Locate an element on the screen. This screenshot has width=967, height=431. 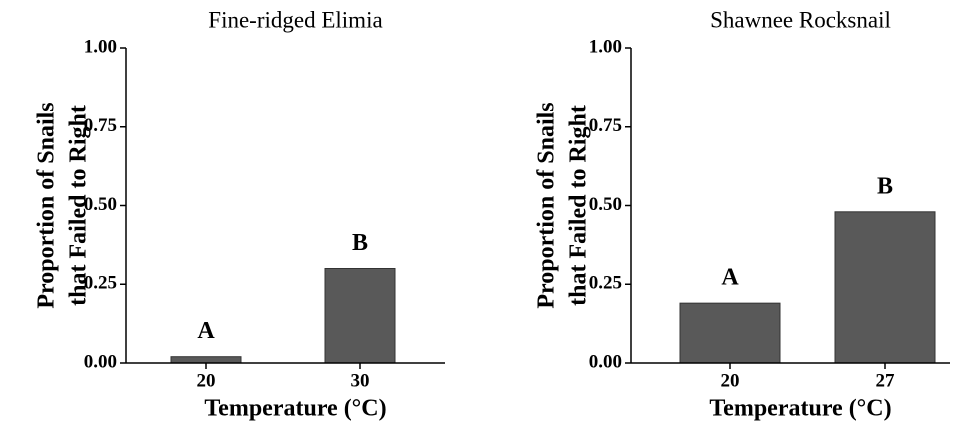
chart-title: Fine-ridged Elimia is located at coordinates (295, 19).